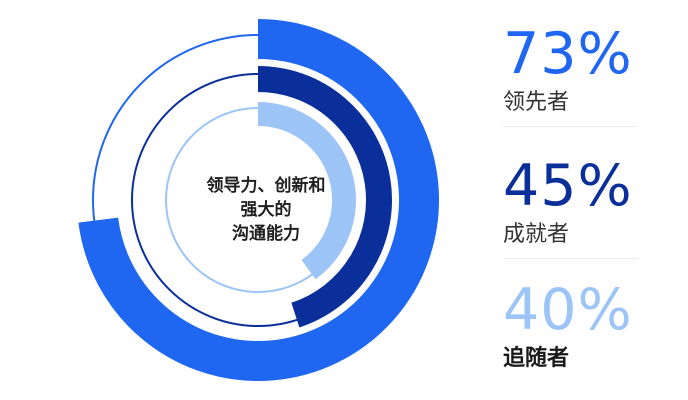 The image size is (688, 400). I want to click on center-label: 领导力、创新和 强大的 沟通能力, so click(266, 210).